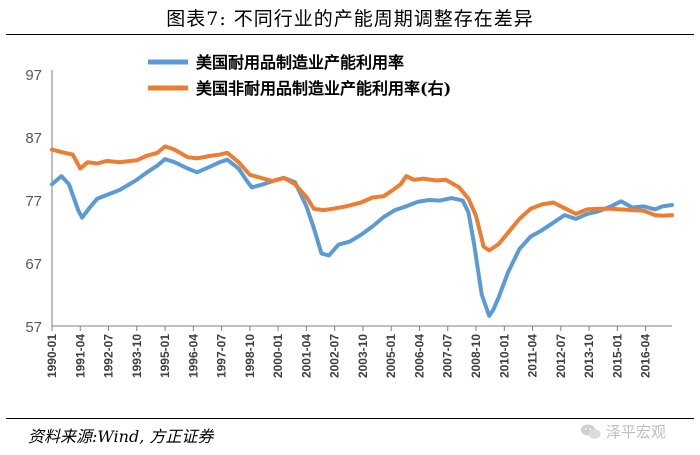 This screenshot has width=700, height=455. Describe the element at coordinates (306, 356) in the screenshot. I see `x-tick-label: 2001-04` at that location.